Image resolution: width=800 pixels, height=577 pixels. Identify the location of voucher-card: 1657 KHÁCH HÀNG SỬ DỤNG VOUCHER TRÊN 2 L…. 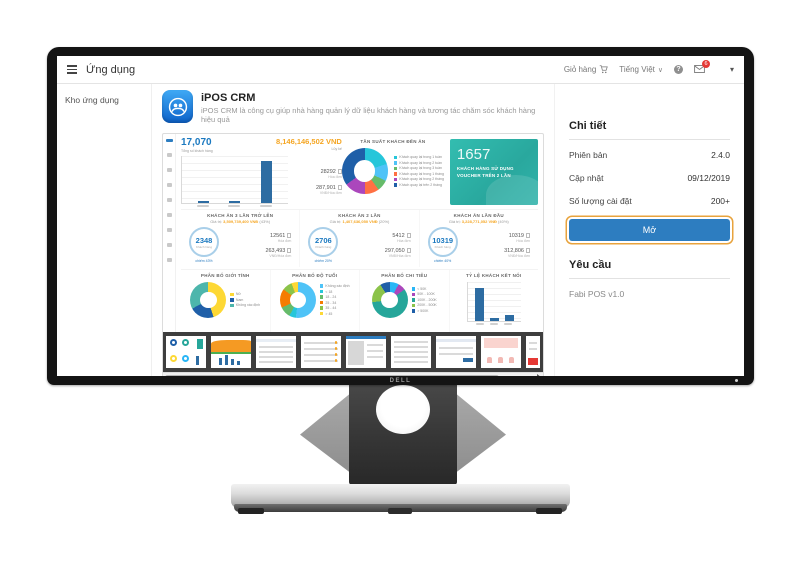
(493, 172).